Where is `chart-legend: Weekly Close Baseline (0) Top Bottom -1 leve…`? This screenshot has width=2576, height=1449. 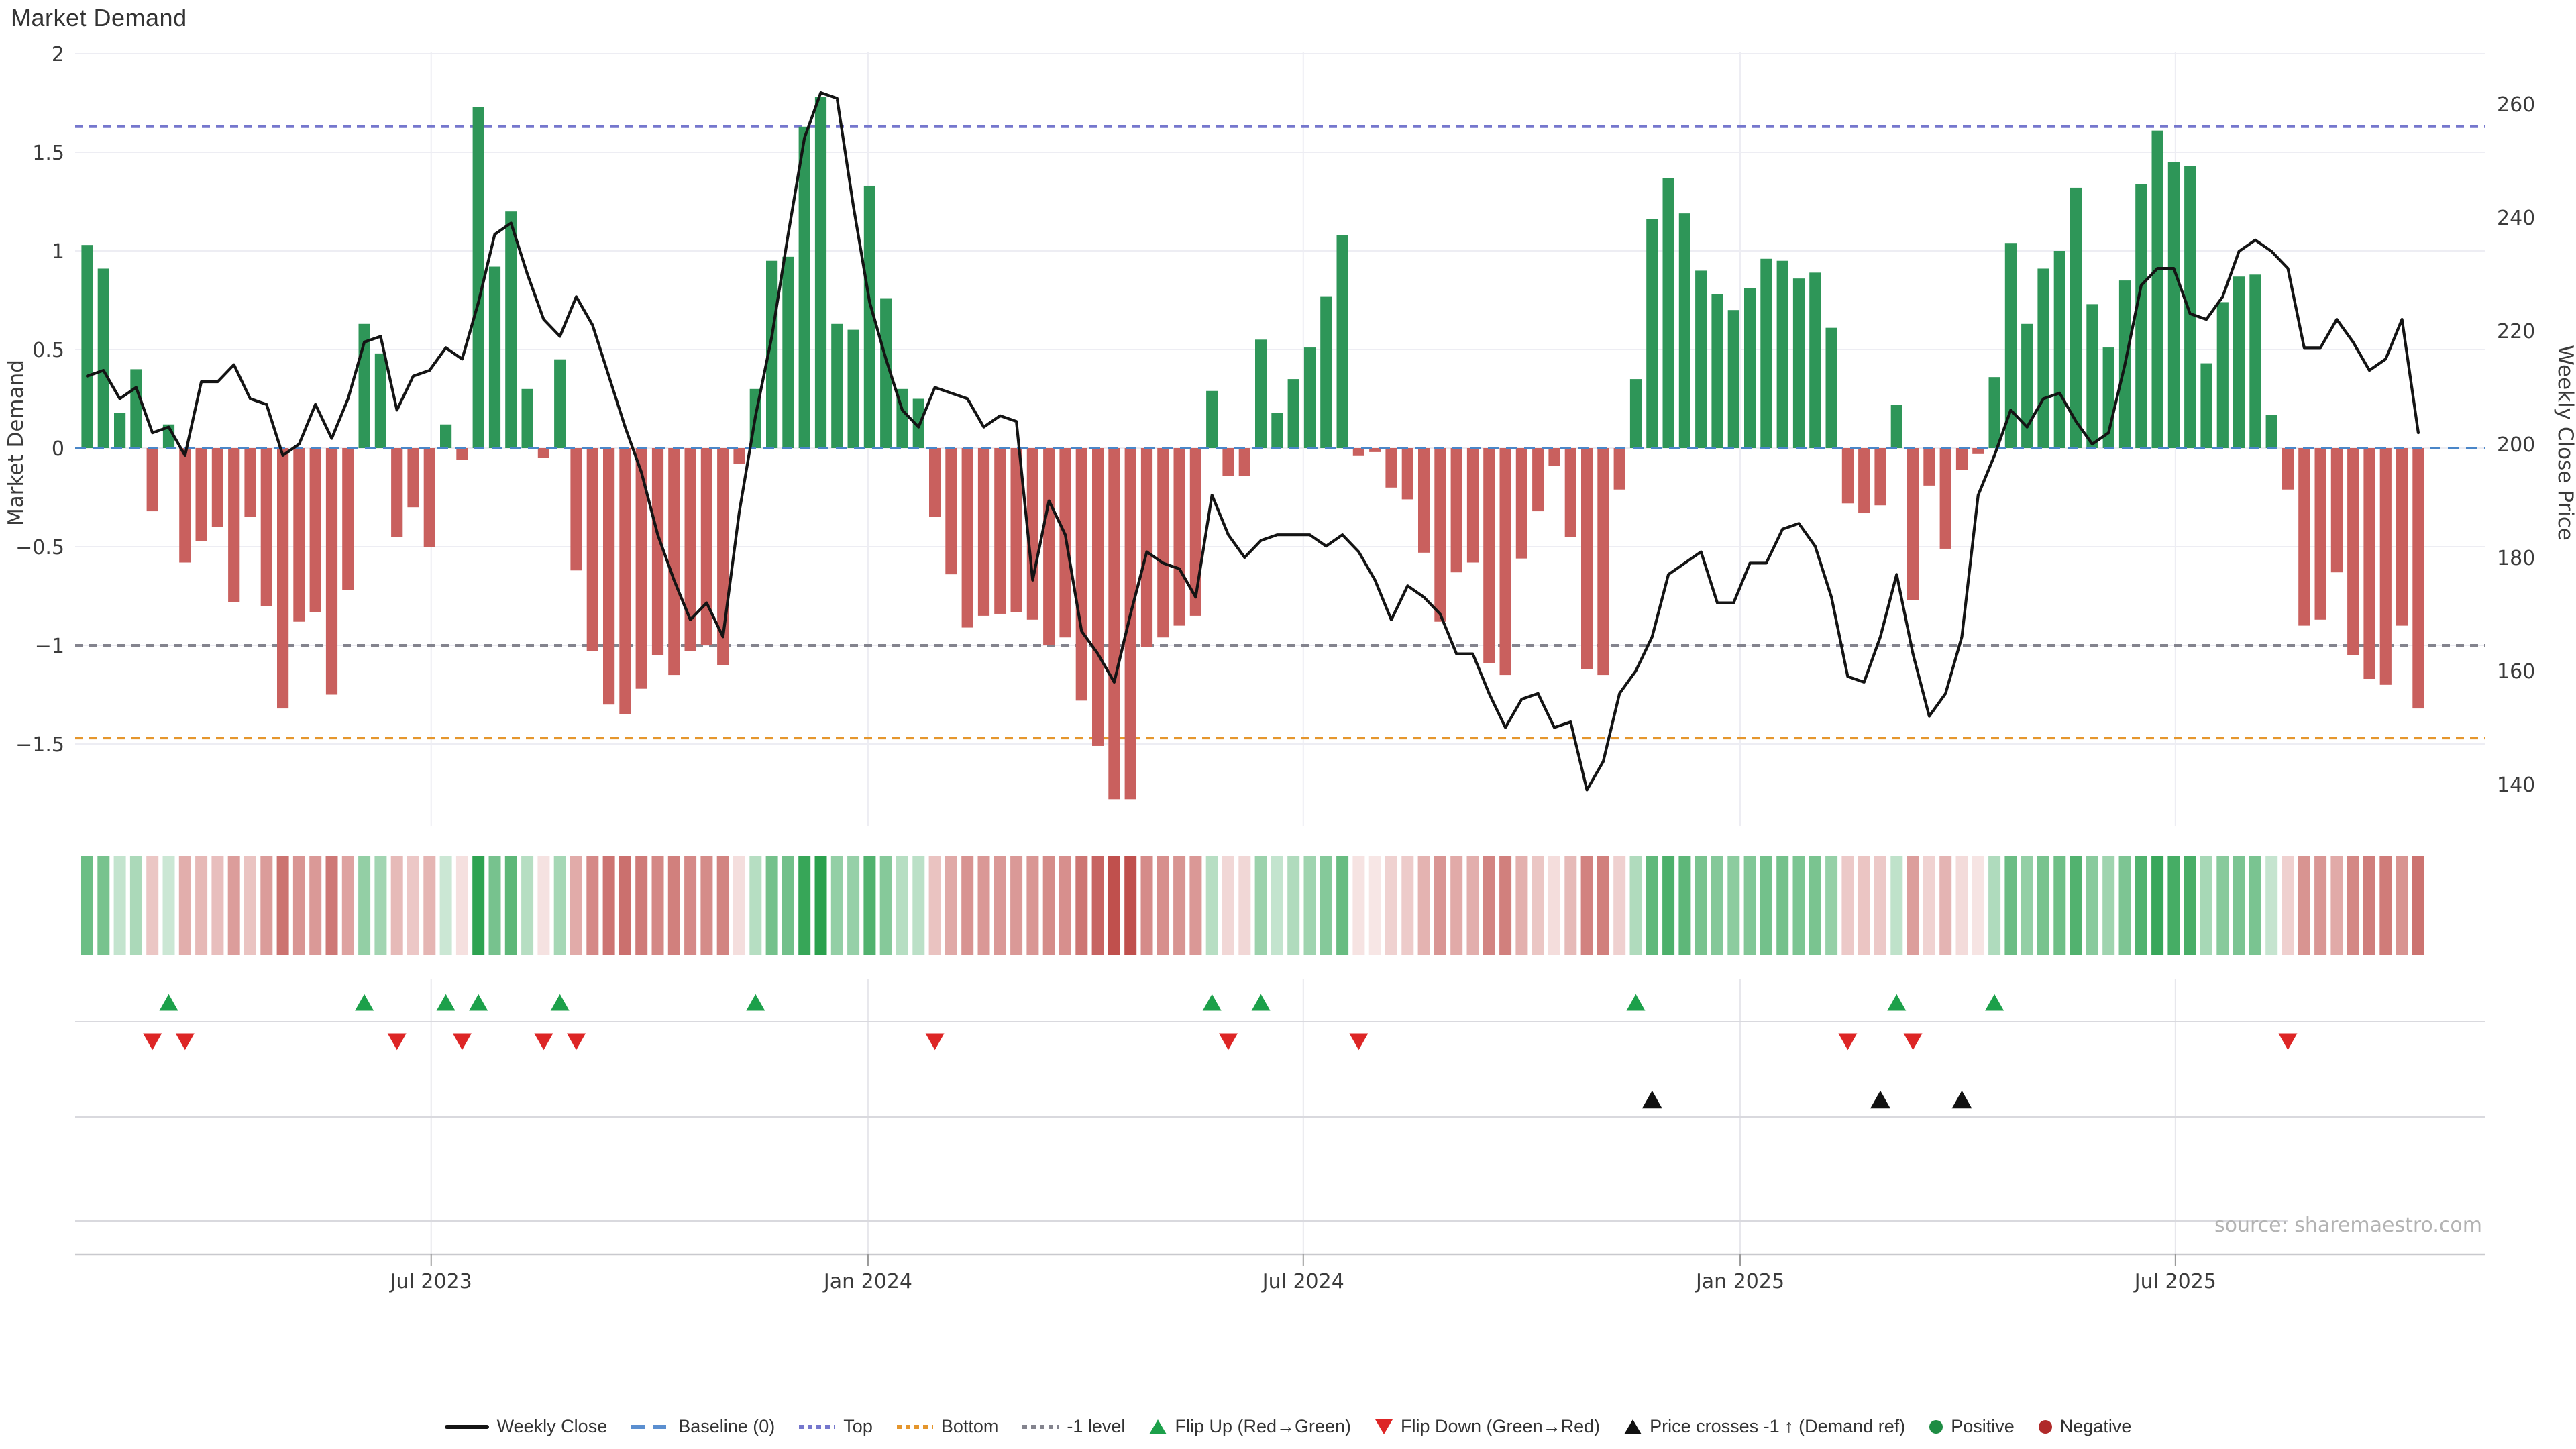 chart-legend: Weekly Close Baseline (0) Top Bottom -1 leve… is located at coordinates (1288, 1426).